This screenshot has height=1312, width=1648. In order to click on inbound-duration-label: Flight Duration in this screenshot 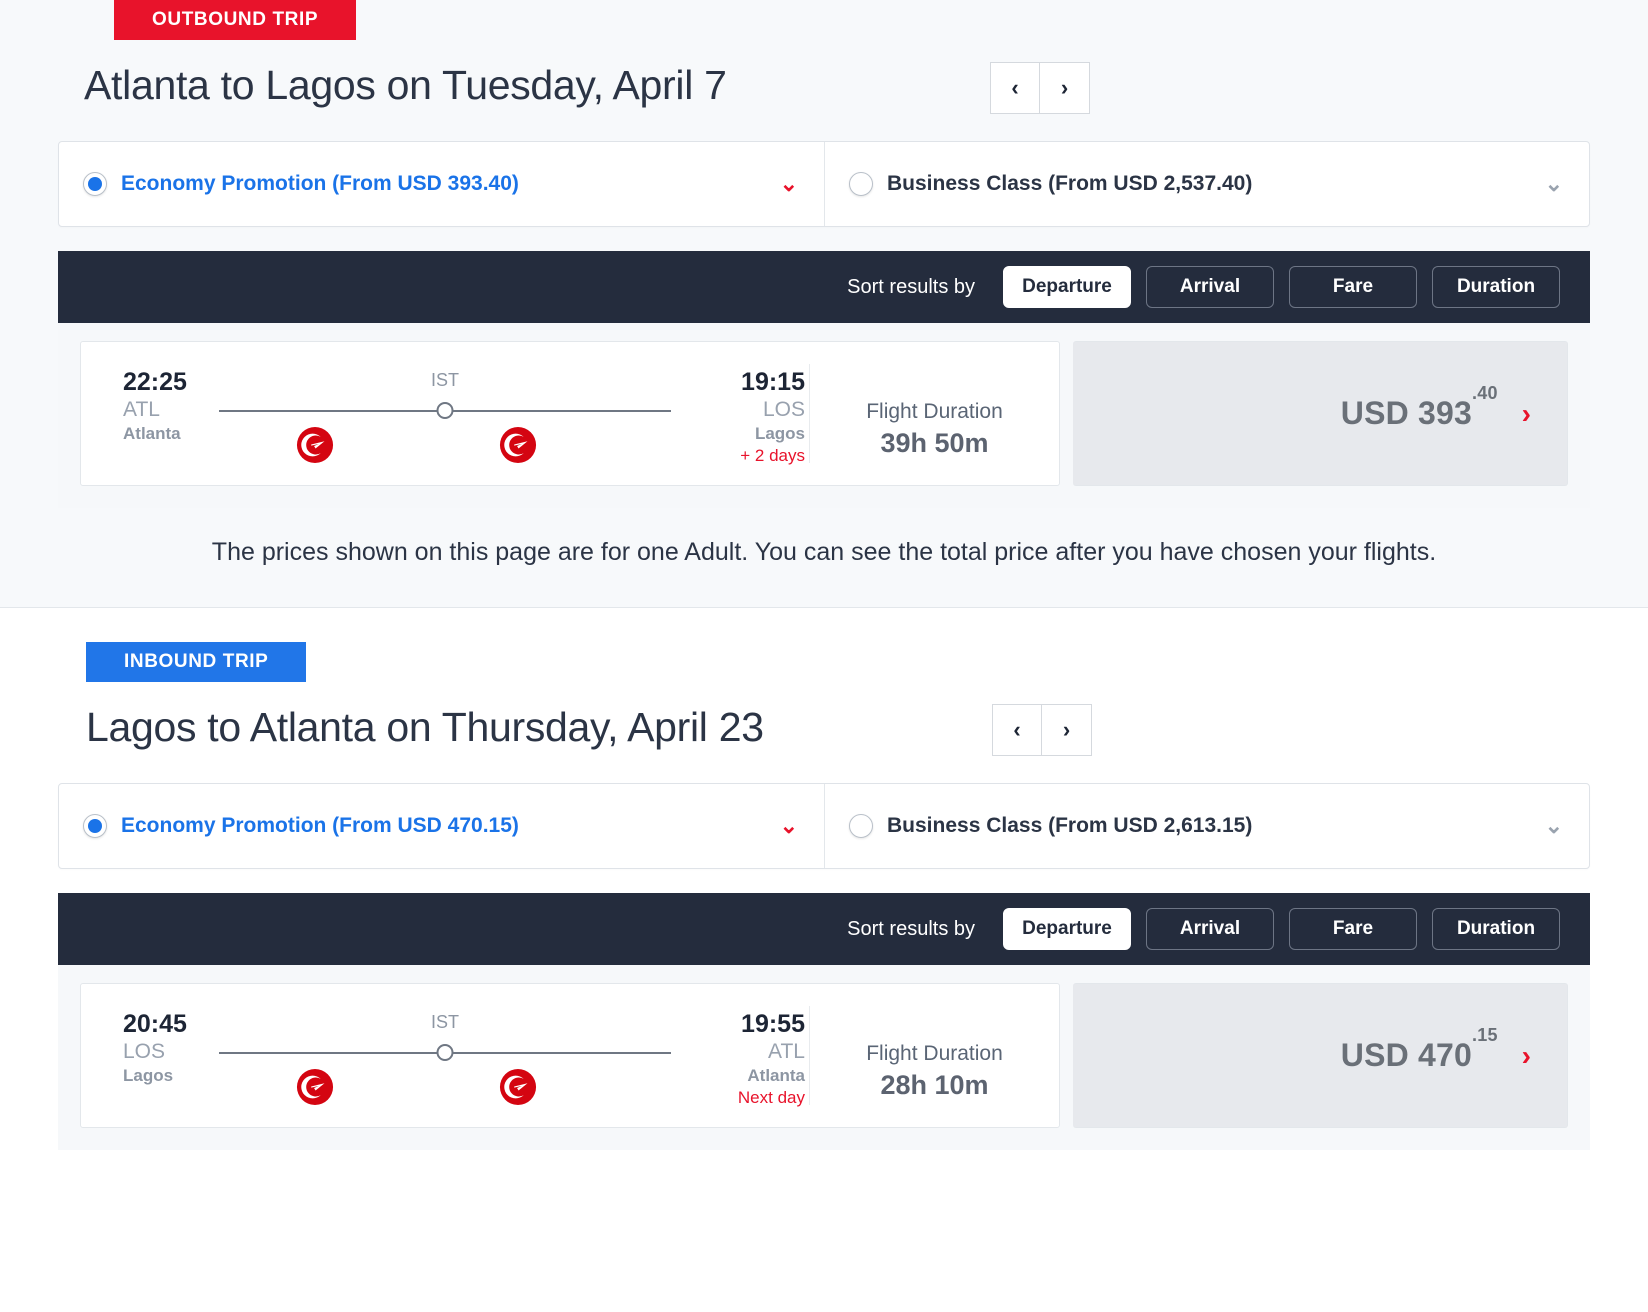, I will do `click(934, 1053)`.